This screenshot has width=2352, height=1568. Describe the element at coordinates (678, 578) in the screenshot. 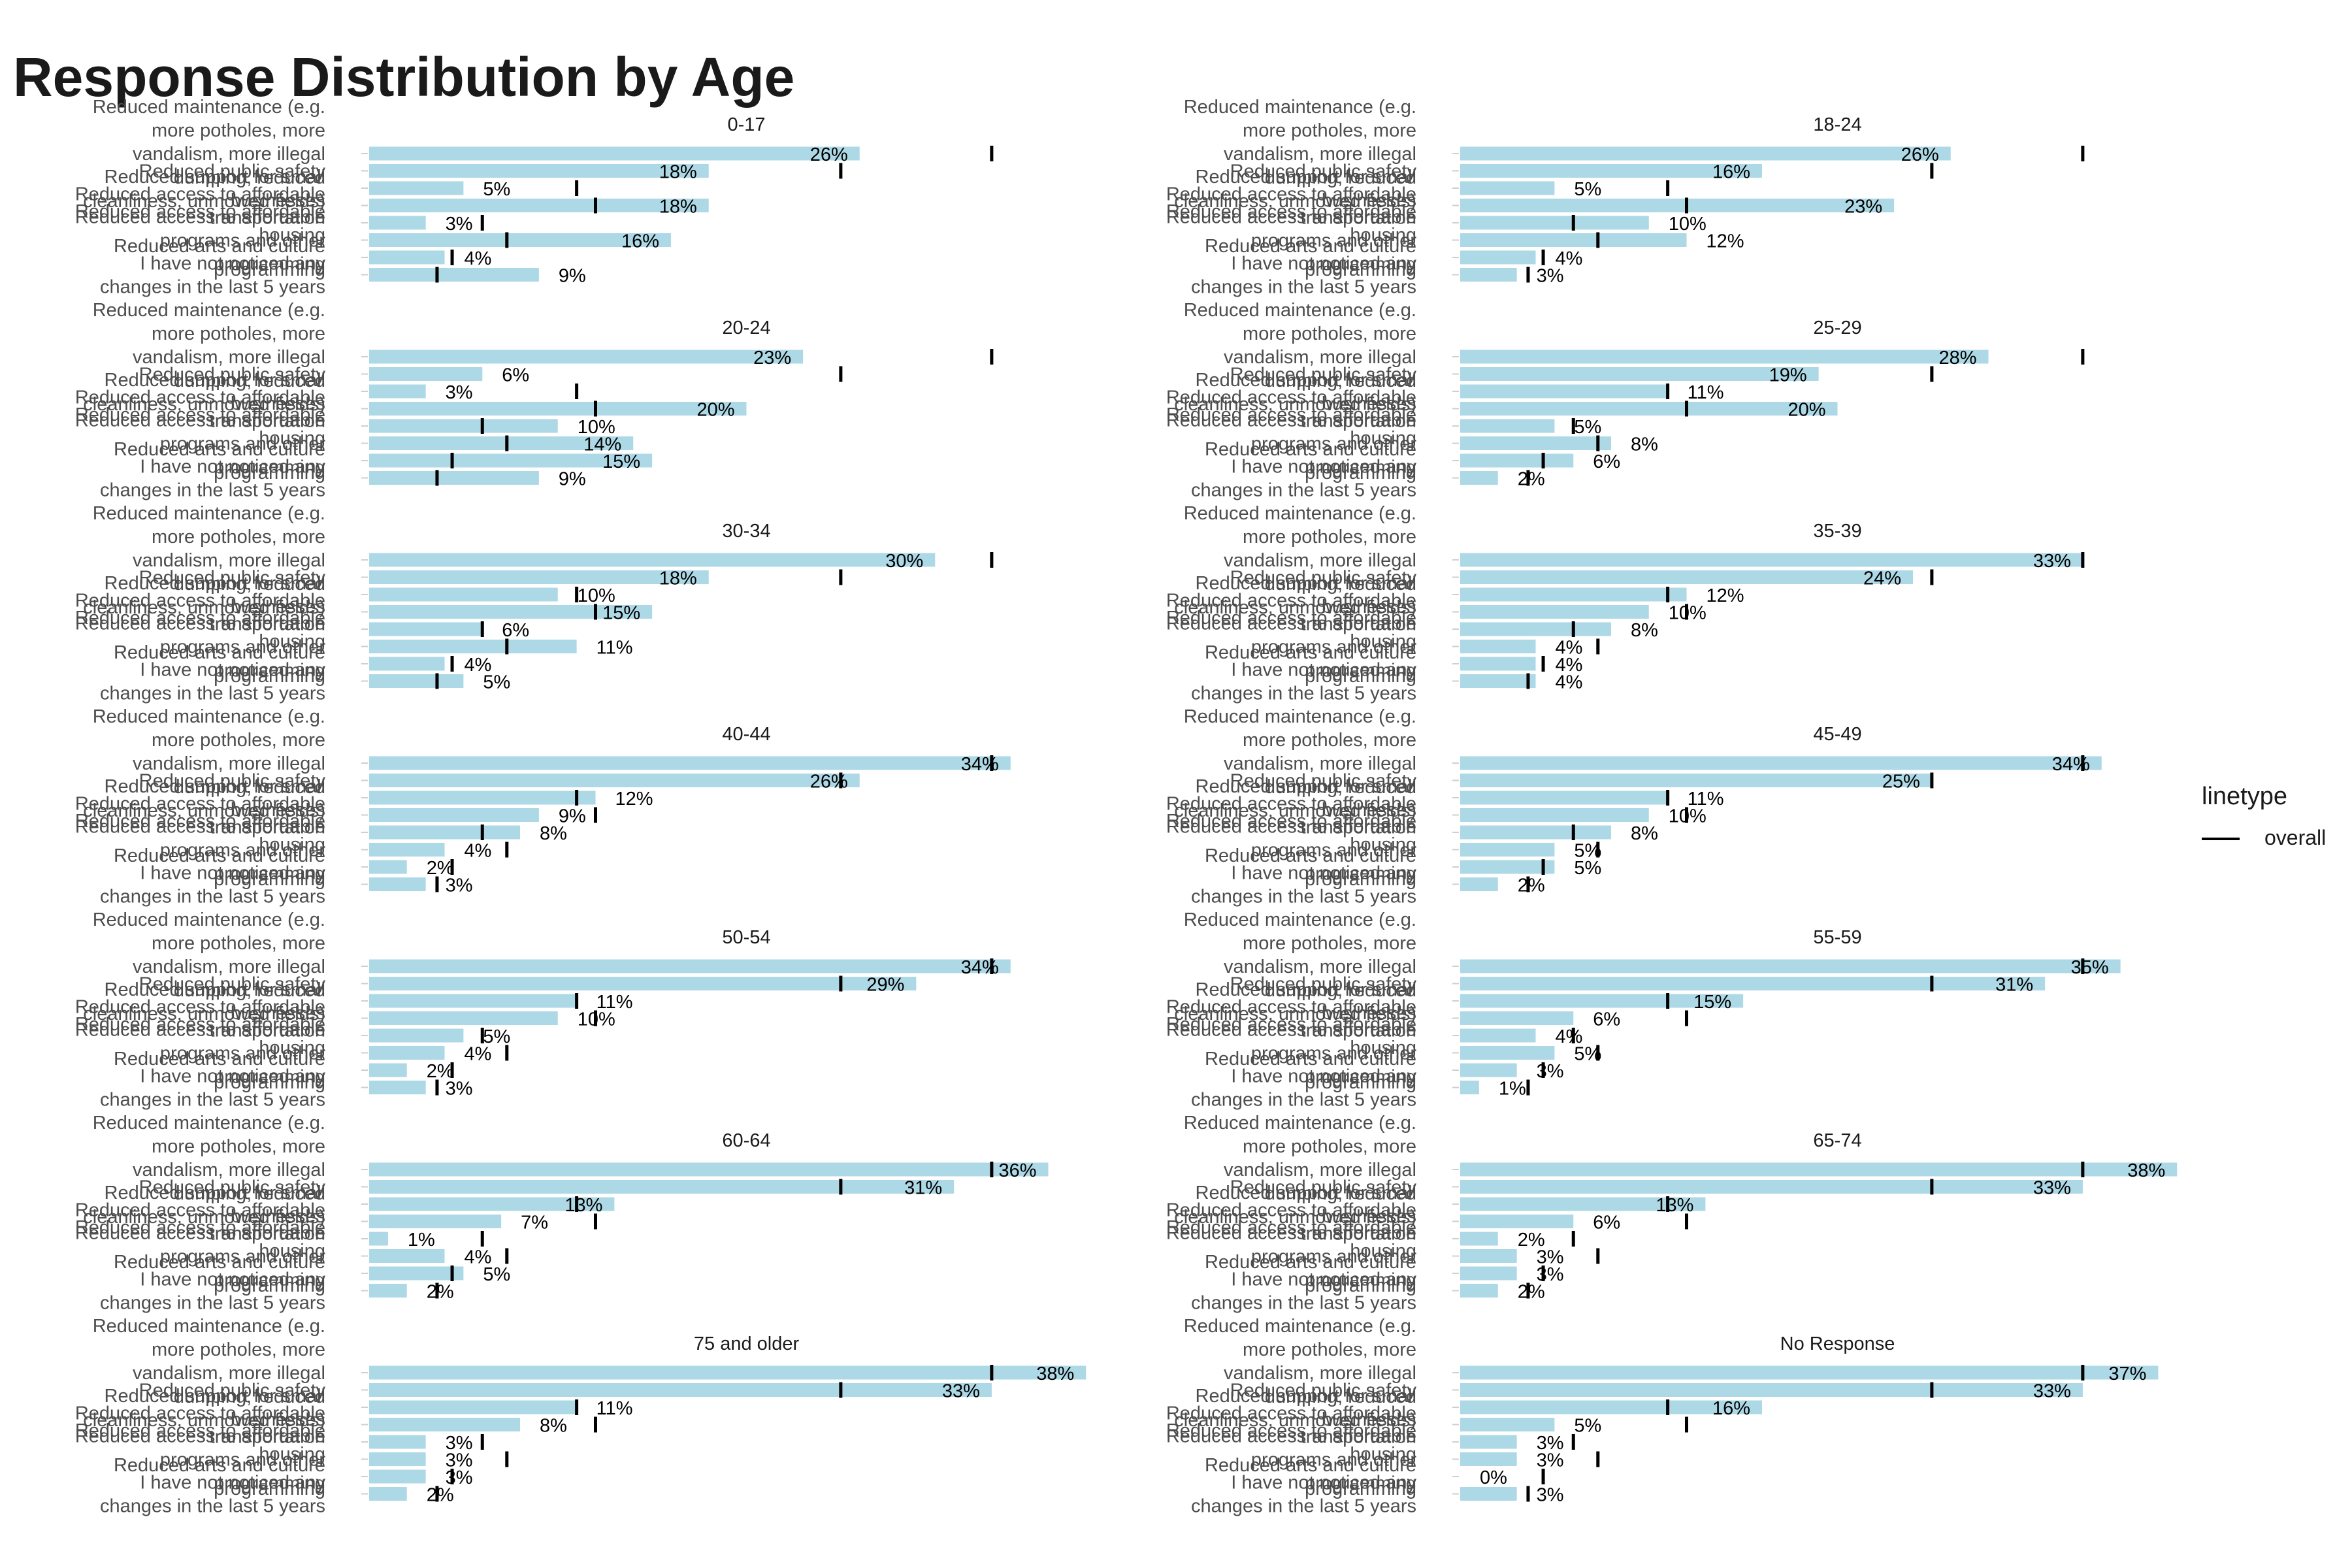

I see `data-label: 18%` at that location.